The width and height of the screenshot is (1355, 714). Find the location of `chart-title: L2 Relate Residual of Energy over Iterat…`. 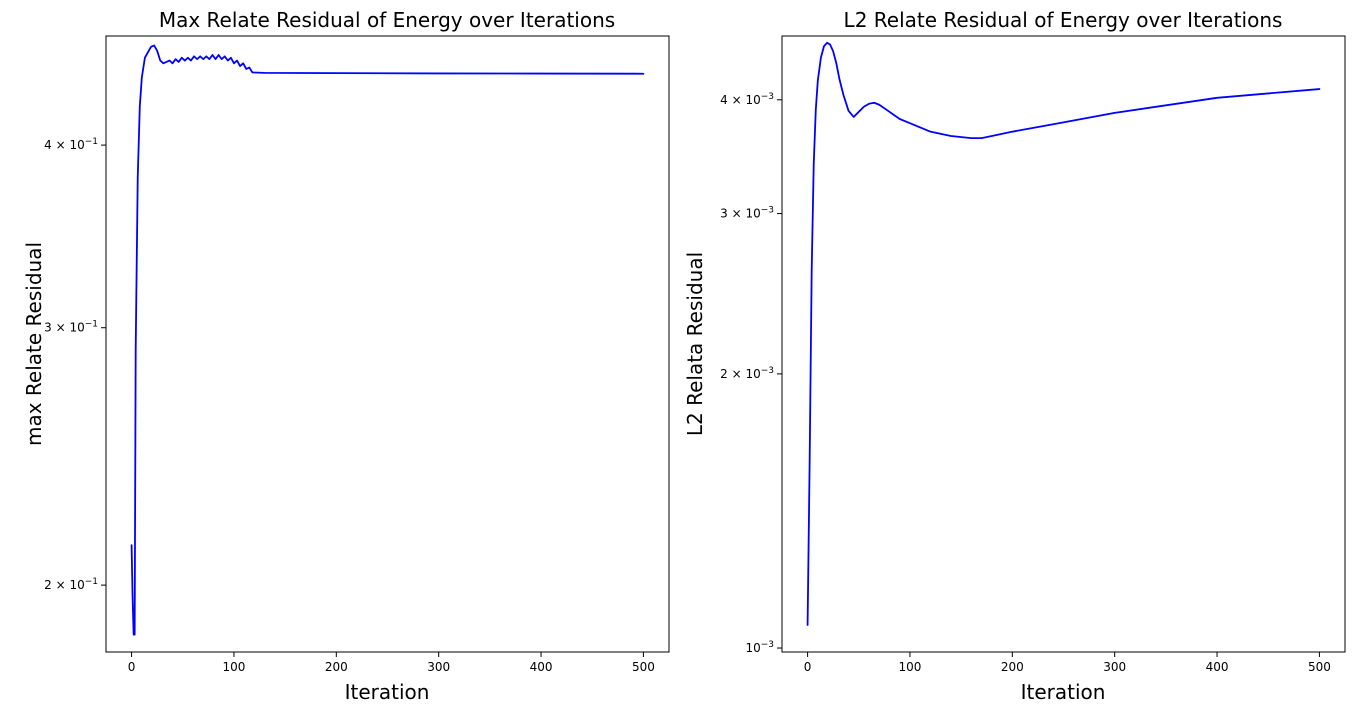

chart-title: L2 Relate Residual of Energy over Iterat… is located at coordinates (1063, 20).